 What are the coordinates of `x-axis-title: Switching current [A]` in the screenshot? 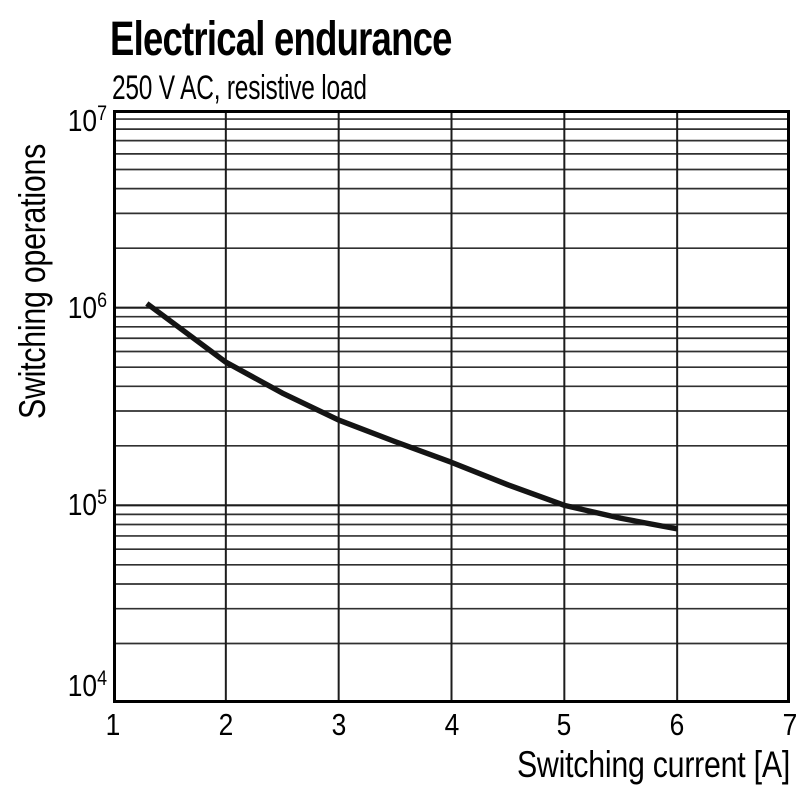 It's located at (653, 764).